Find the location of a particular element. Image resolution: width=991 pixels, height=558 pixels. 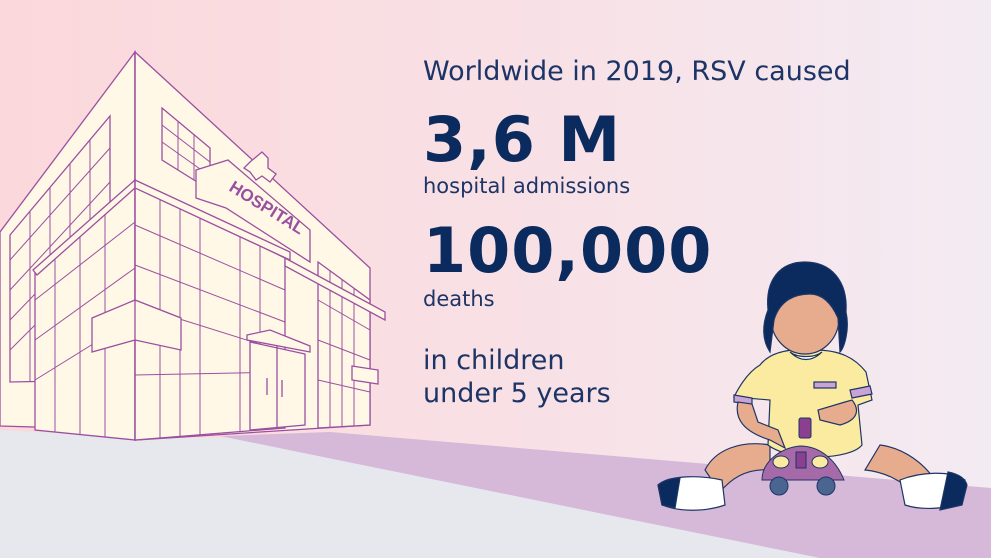

intro-heading: Worldwide in 2019, RSV caused is located at coordinates (637, 71).